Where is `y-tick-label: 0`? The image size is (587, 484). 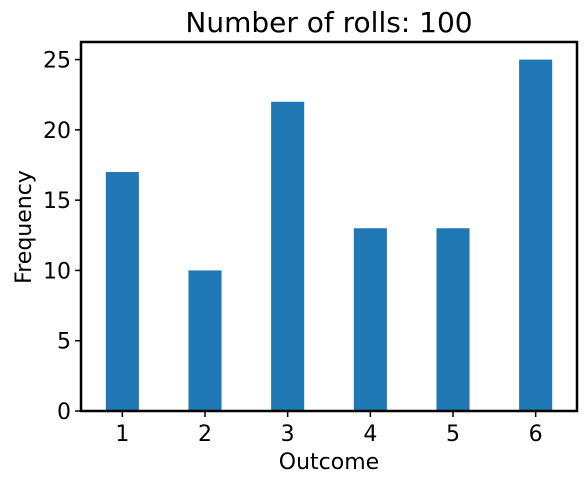
y-tick-label: 0 is located at coordinates (64, 412).